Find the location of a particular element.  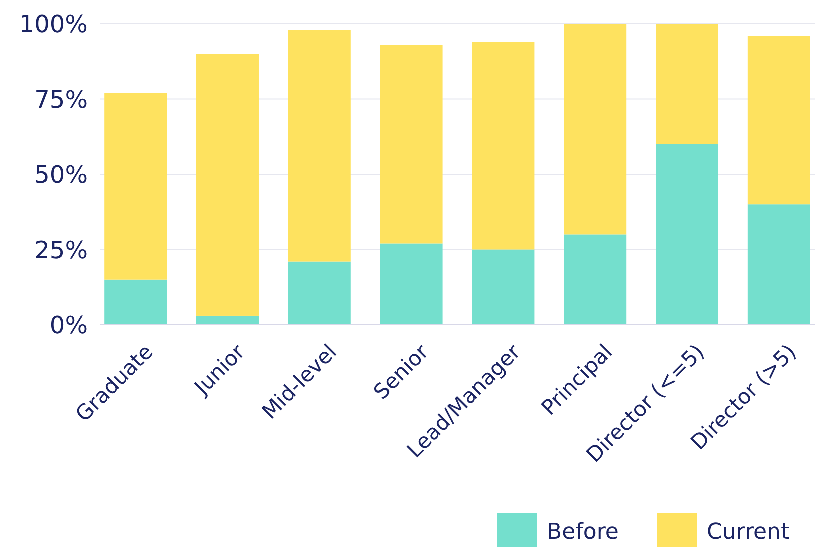

y-tick-label: 50% is located at coordinates (61, 175).